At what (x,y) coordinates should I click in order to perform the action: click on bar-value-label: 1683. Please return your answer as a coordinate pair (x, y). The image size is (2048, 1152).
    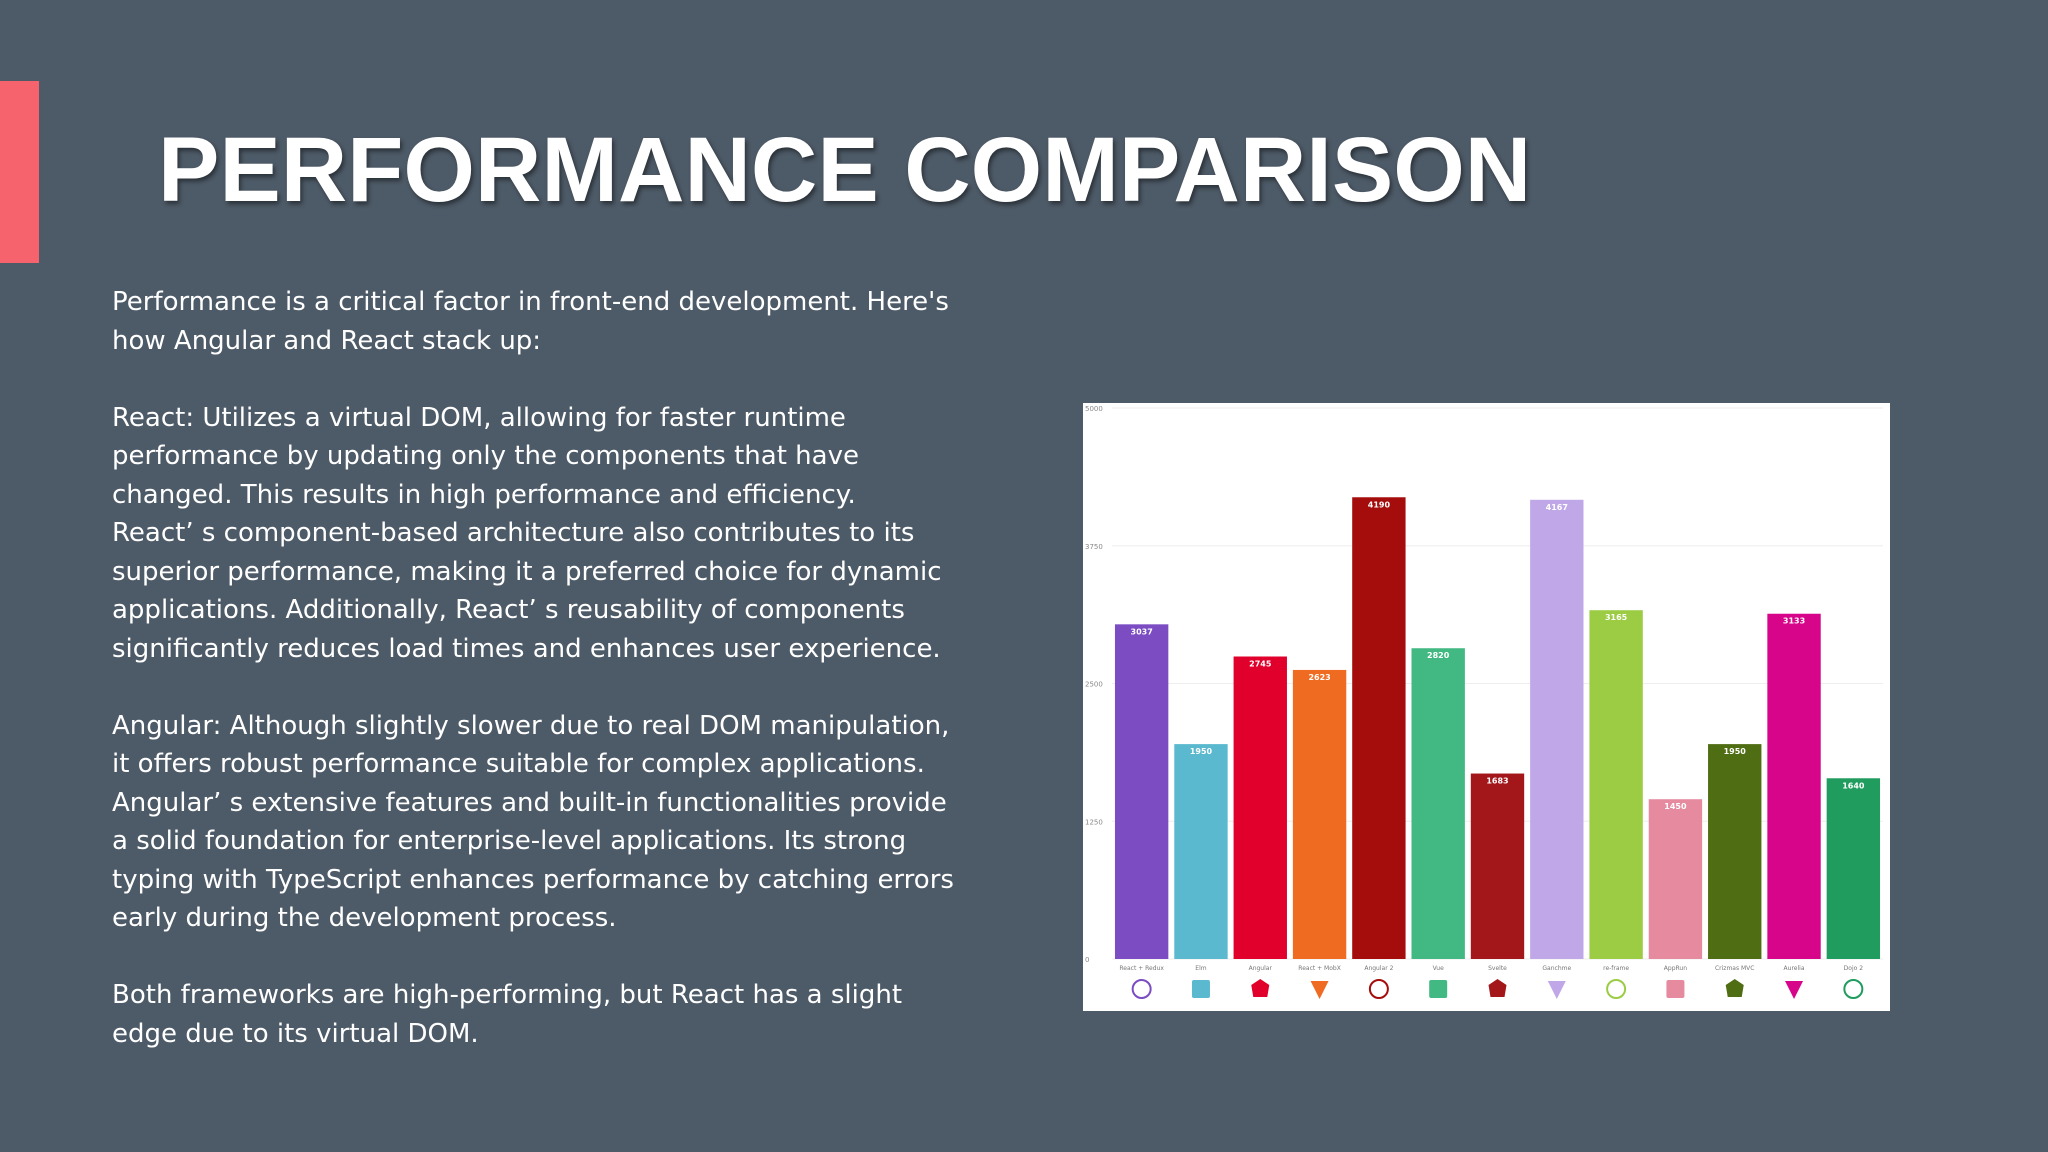
    Looking at the image, I should click on (1497, 781).